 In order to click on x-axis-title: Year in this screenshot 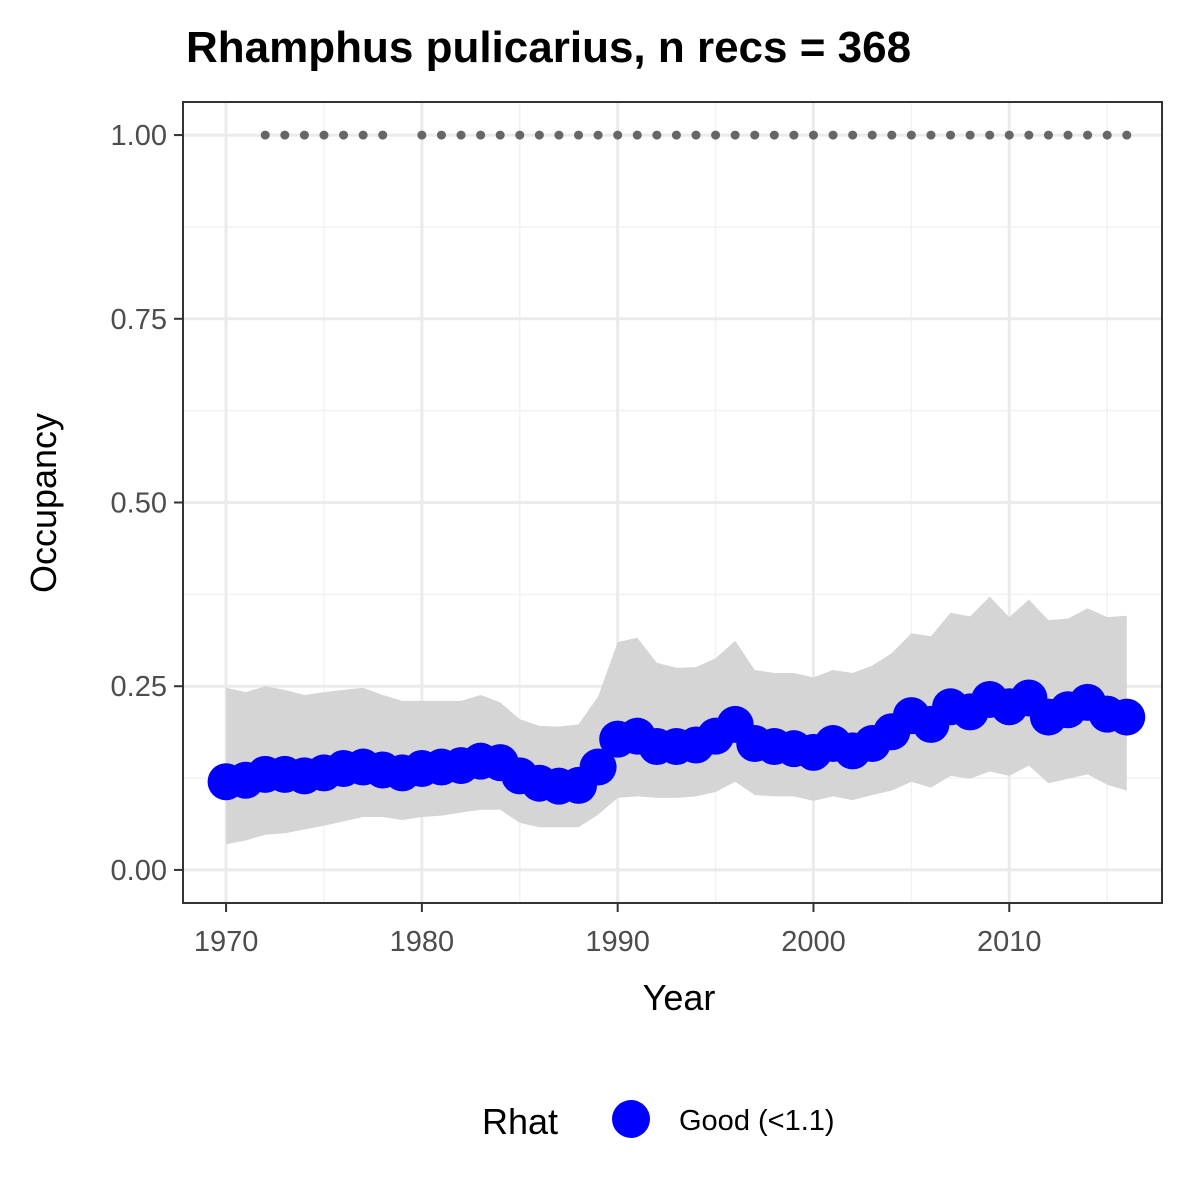, I will do `click(679, 997)`.